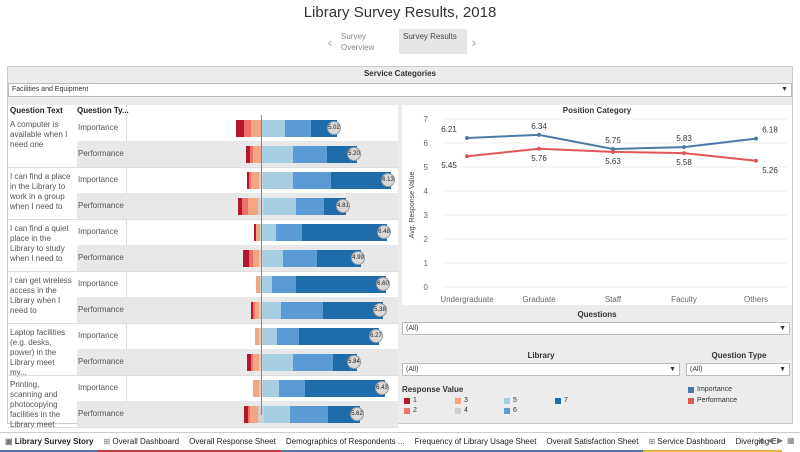 This screenshot has height=452, width=800. What do you see at coordinates (596, 328) in the screenshot?
I see `questions-filter-dropdown: (All) ▼` at bounding box center [596, 328].